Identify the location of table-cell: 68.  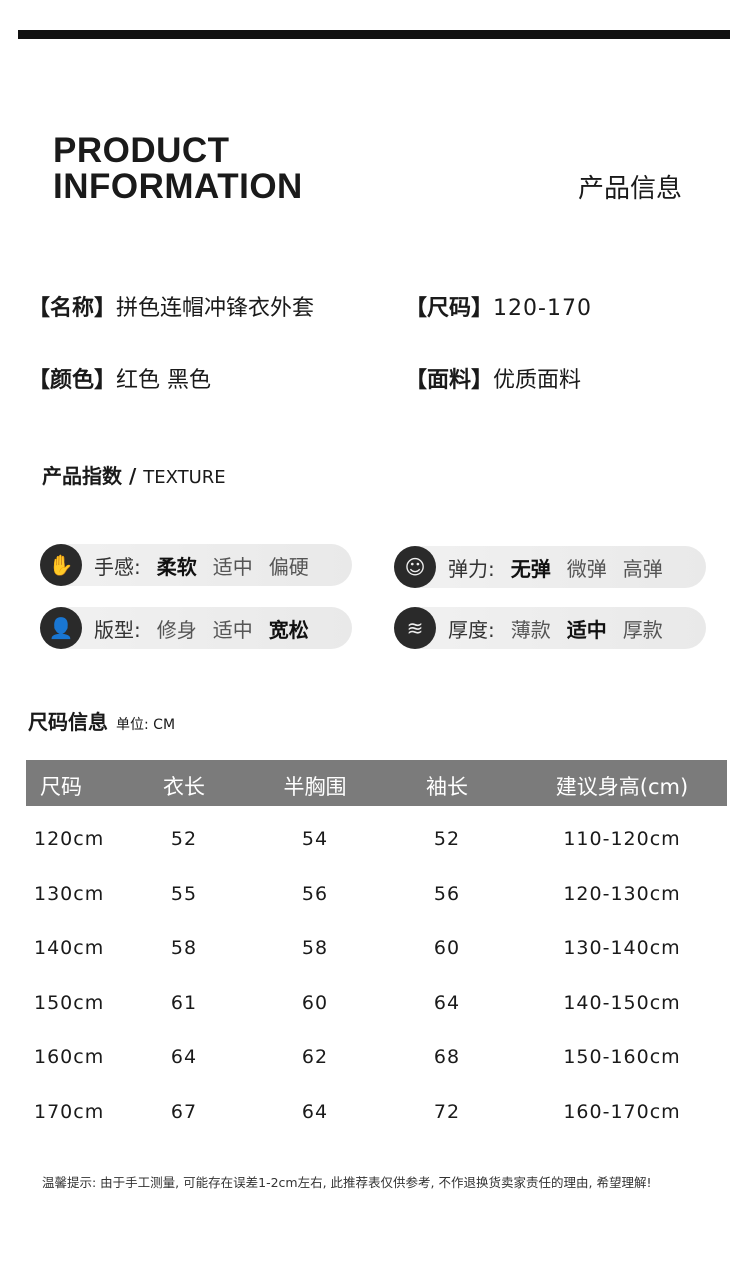
(447, 1057).